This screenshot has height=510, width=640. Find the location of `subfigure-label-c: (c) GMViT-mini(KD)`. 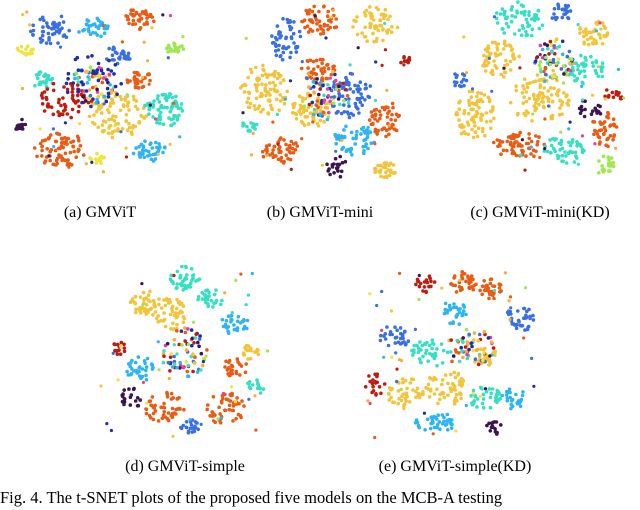

subfigure-label-c: (c) GMViT-mini(KD) is located at coordinates (540, 212).